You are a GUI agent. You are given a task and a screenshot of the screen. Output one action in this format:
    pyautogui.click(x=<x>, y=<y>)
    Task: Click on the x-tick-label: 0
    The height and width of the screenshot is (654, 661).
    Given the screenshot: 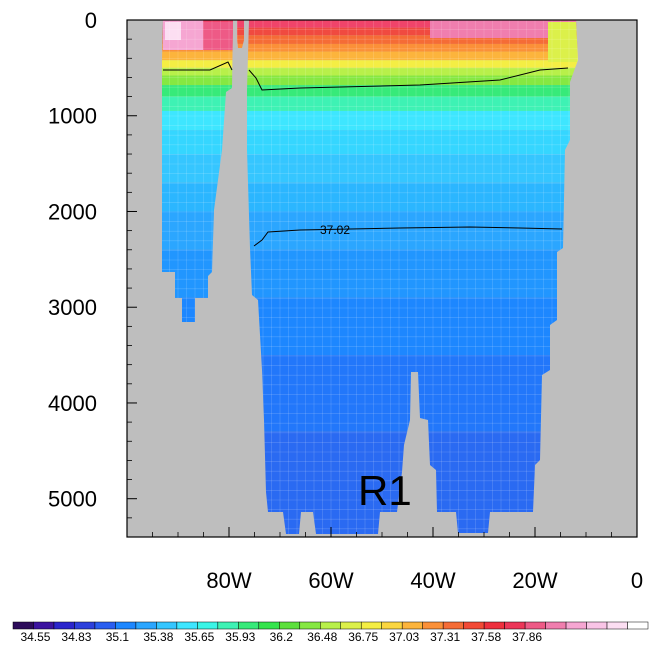 What is the action you would take?
    pyautogui.click(x=637, y=580)
    